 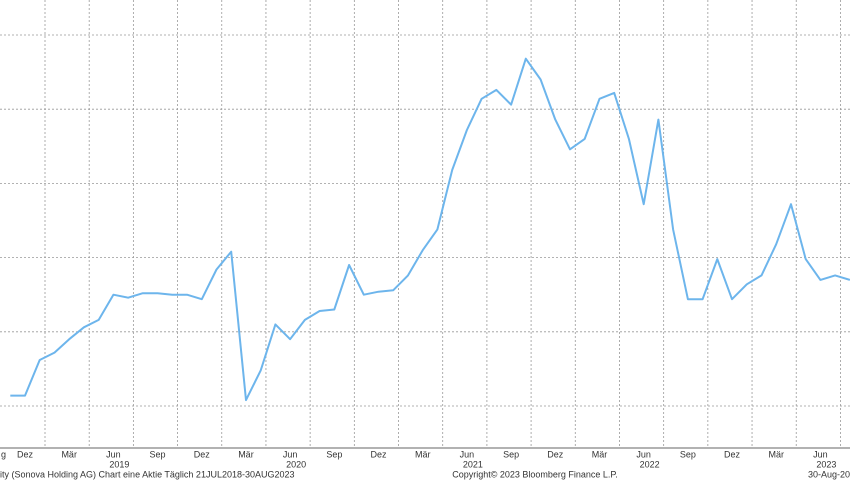 What do you see at coordinates (650, 464) in the screenshot?
I see `year-label: 2022` at bounding box center [650, 464].